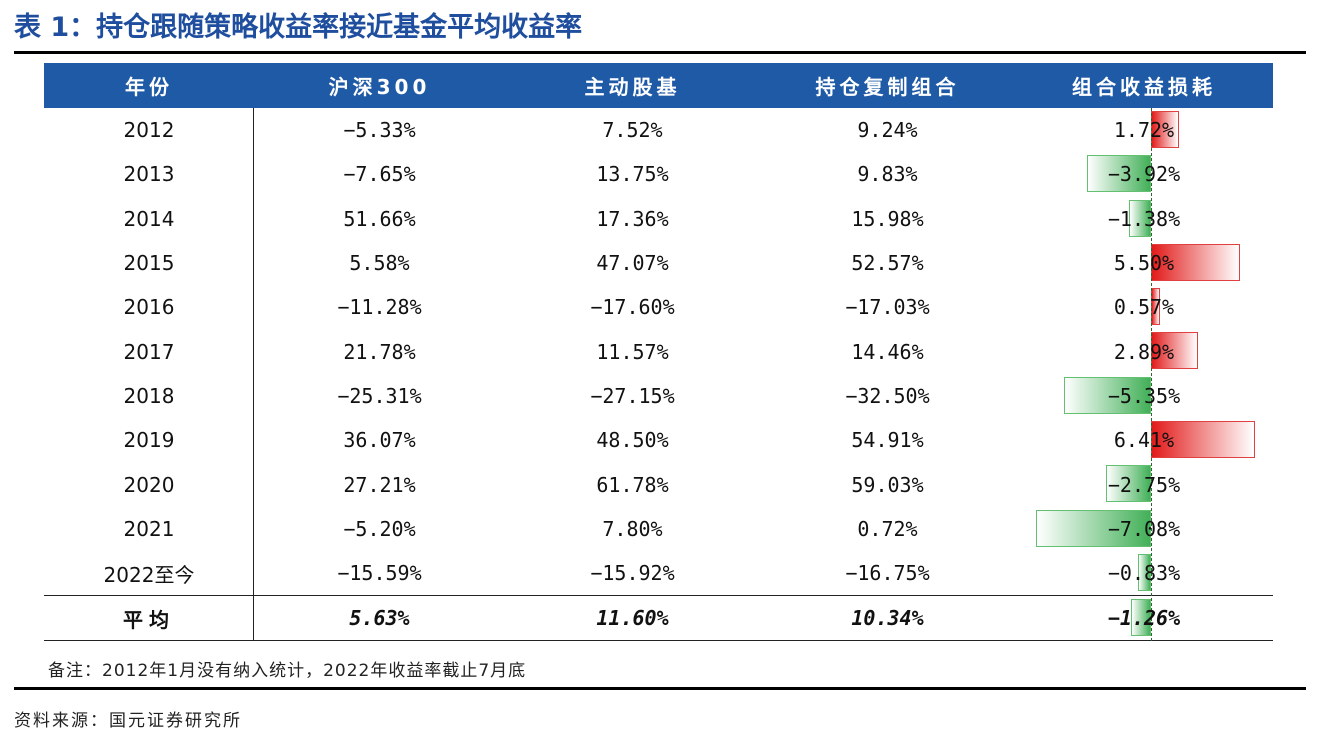 This screenshot has height=746, width=1319. I want to click on cell-year: 2018, so click(149, 395).